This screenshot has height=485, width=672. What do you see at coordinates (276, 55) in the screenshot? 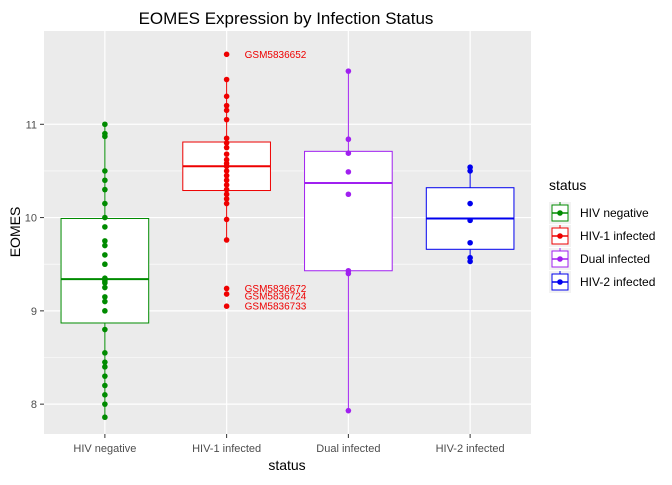
I see `sample-annotation: GSM5836652` at bounding box center [276, 55].